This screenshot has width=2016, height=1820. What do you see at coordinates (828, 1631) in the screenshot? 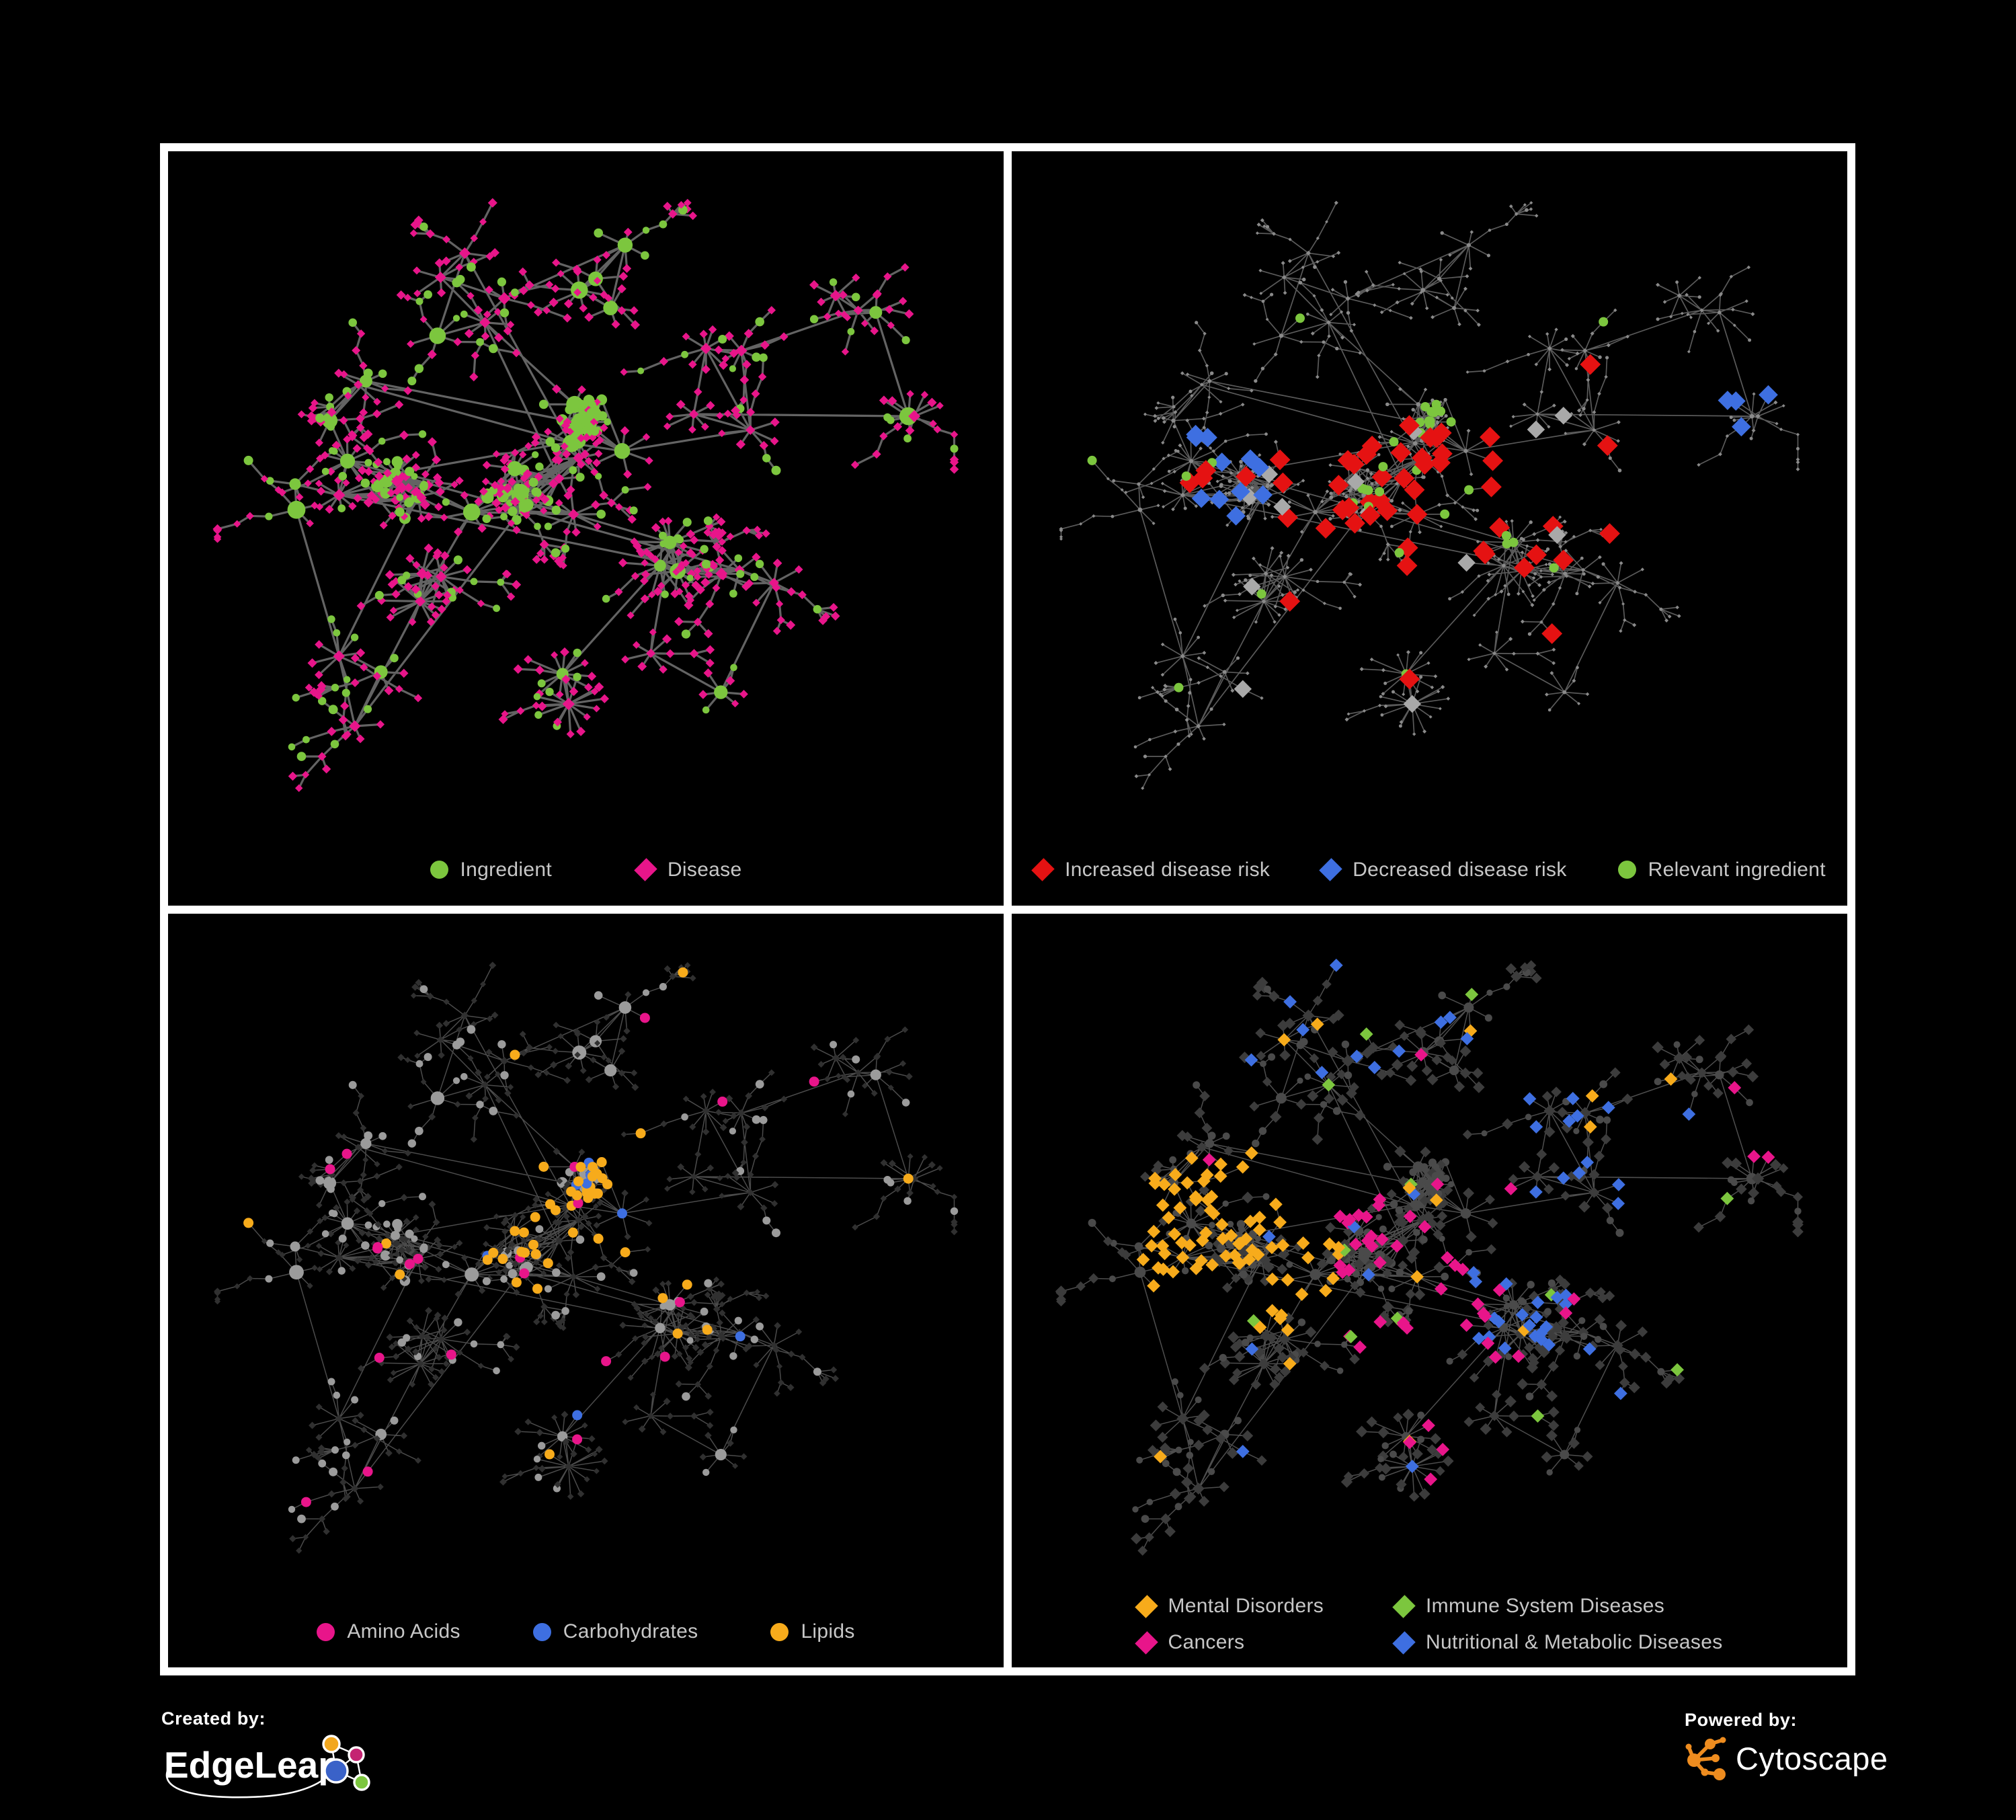
I see `legend-label: Lipids` at bounding box center [828, 1631].